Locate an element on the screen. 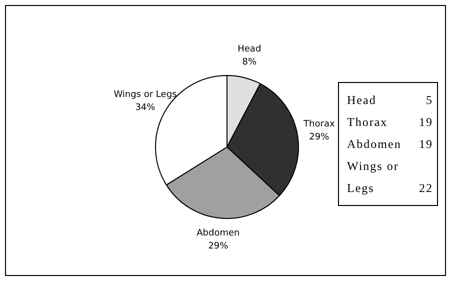  slice-label: Wings or Legs is located at coordinates (146, 95).